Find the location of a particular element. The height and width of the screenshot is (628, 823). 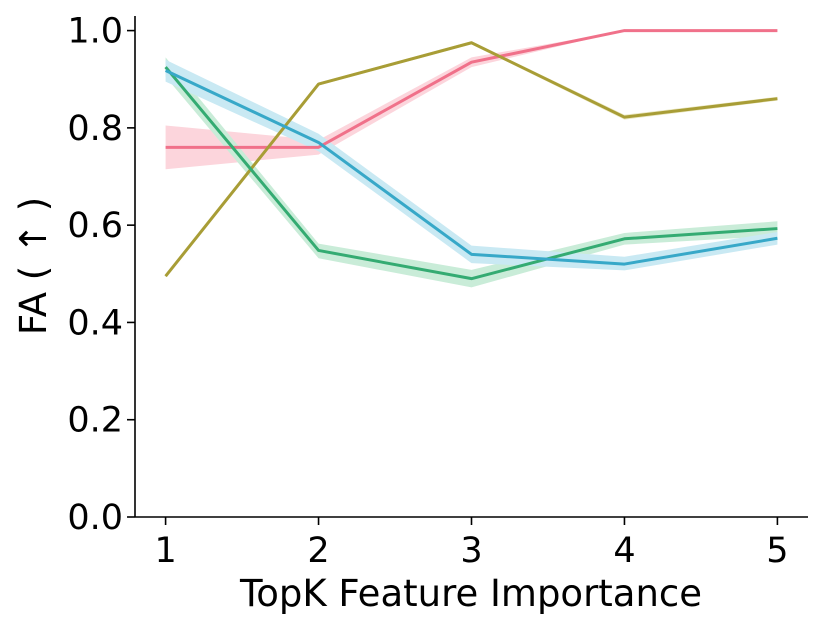

x-tick-label: 5 is located at coordinates (777, 551).